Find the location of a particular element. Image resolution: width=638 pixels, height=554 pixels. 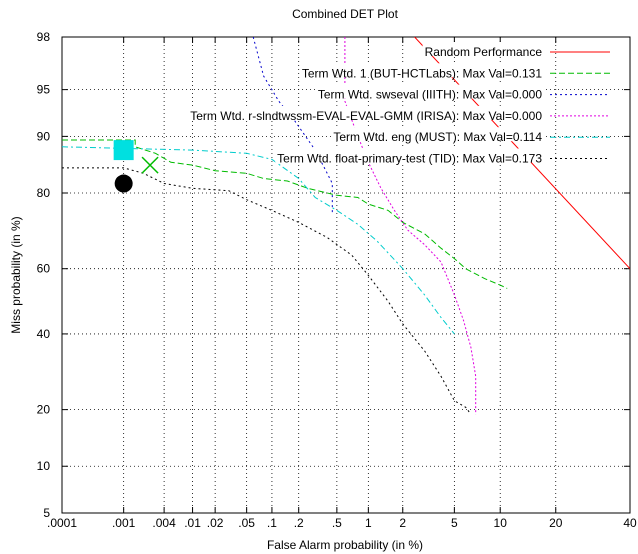

legend-label: Term Wtd. swseval (IIITH): Max Val=0.000 is located at coordinates (430, 95).